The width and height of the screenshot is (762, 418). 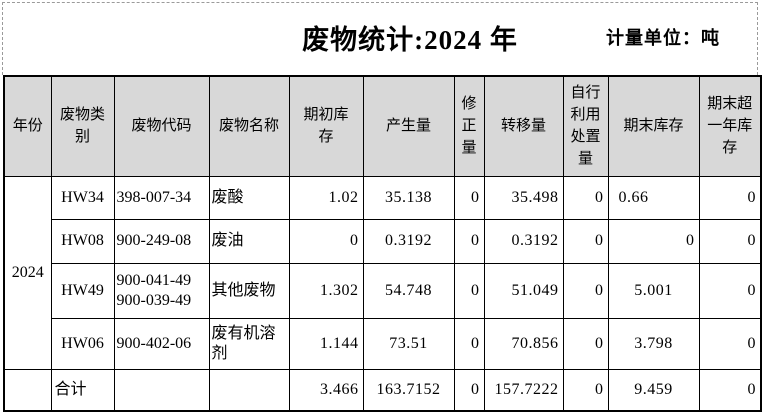 I want to click on header-over-one-year: 期末超一年库存, so click(x=730, y=126).